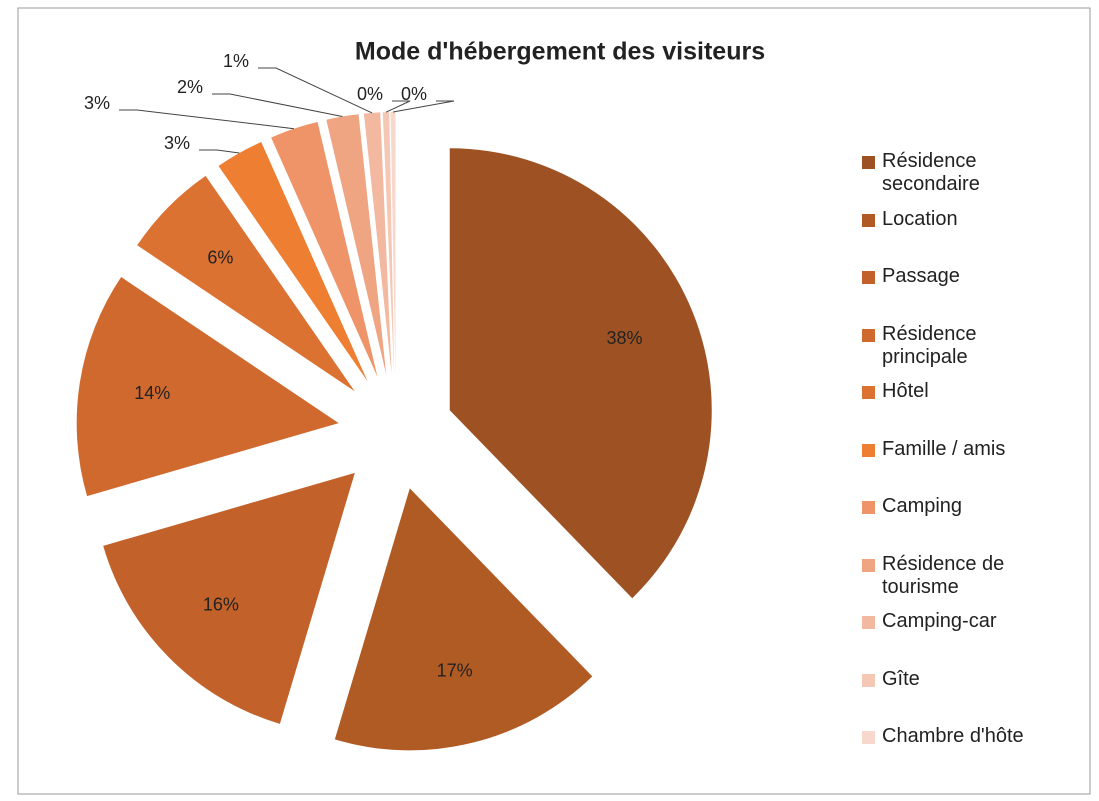  Describe the element at coordinates (939, 621) in the screenshot. I see `legend-label: Camping-car` at that location.